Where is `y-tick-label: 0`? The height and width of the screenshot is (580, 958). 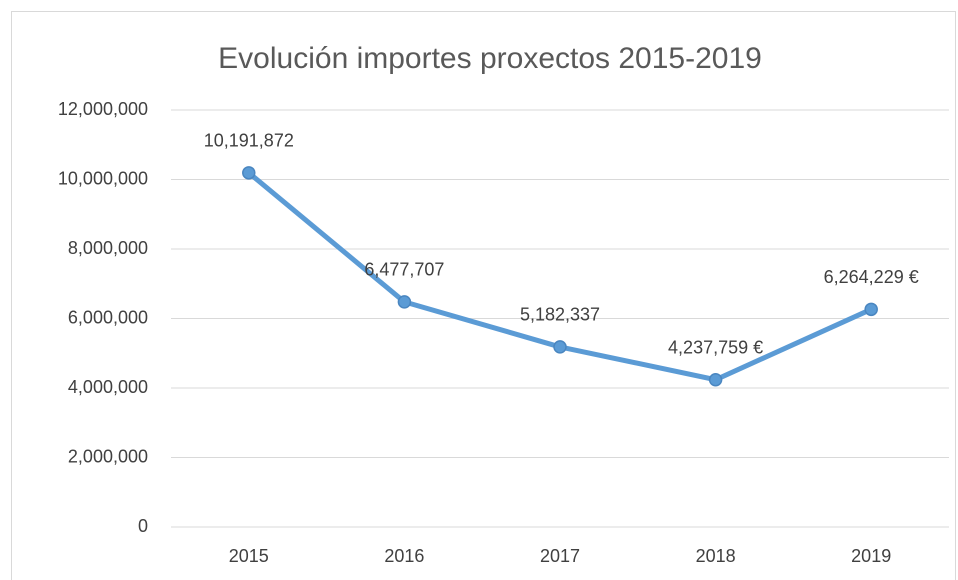
y-tick-label: 0 is located at coordinates (143, 526).